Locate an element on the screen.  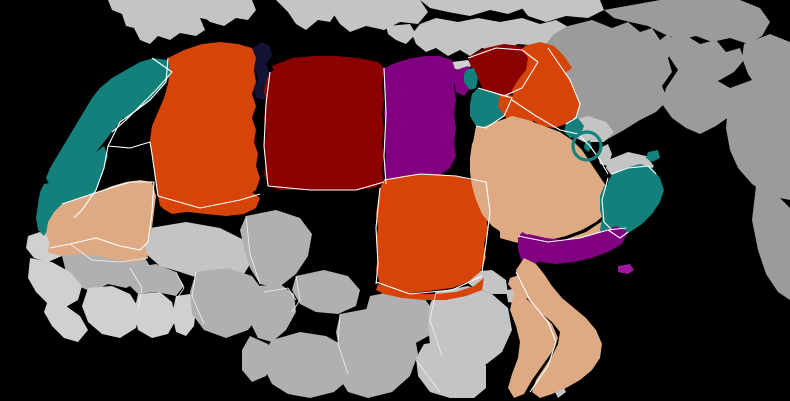
country-western-sahara is located at coordinates (79, 182).